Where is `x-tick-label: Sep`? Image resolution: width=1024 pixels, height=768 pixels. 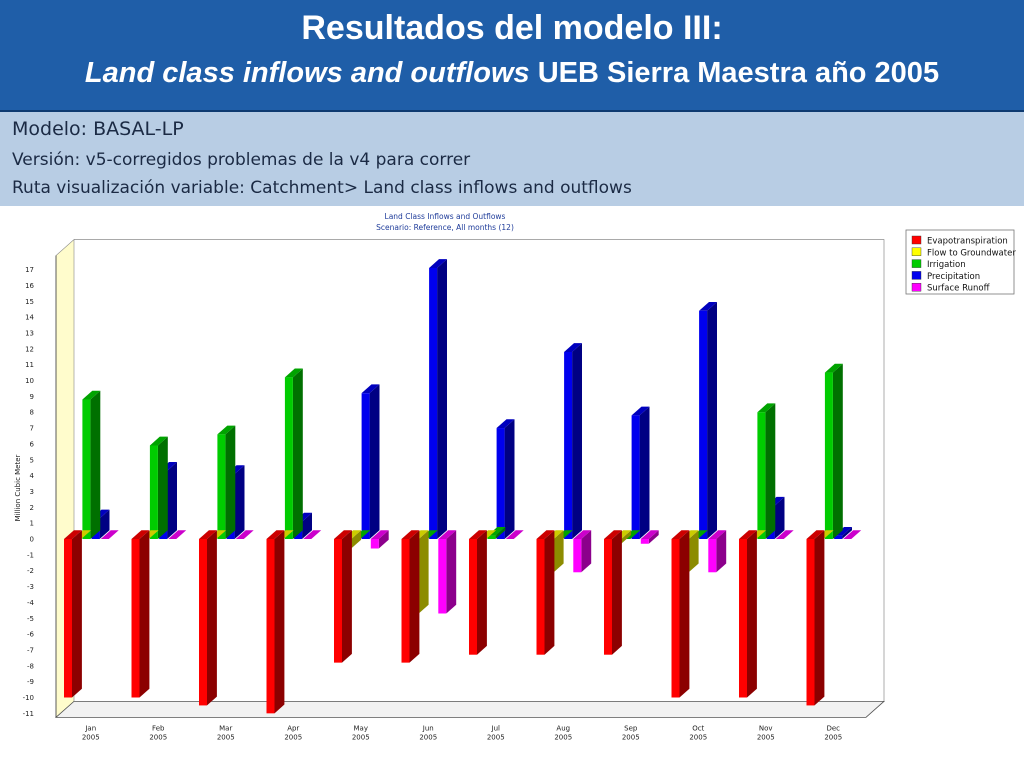 x-tick-label: Sep is located at coordinates (631, 728).